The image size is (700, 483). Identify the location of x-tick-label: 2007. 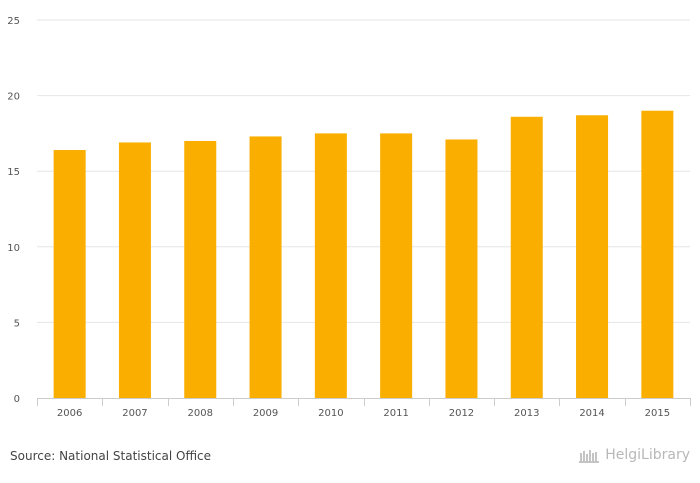
(134, 413).